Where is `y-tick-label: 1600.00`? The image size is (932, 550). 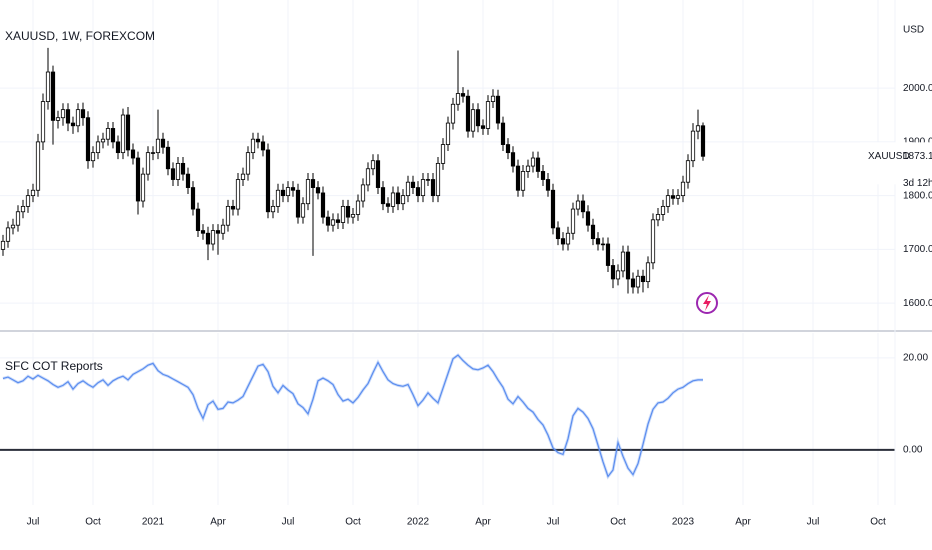
y-tick-label: 1600.00 is located at coordinates (917, 303).